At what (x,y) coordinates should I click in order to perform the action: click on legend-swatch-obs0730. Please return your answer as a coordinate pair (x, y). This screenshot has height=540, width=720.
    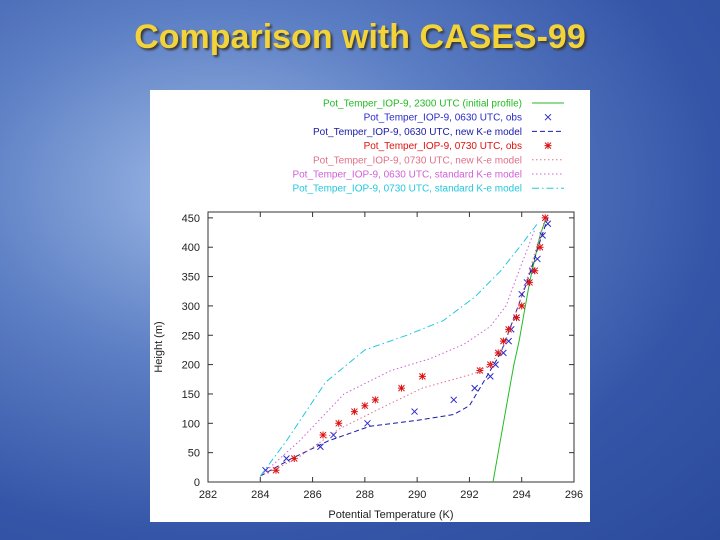
    Looking at the image, I should click on (548, 146).